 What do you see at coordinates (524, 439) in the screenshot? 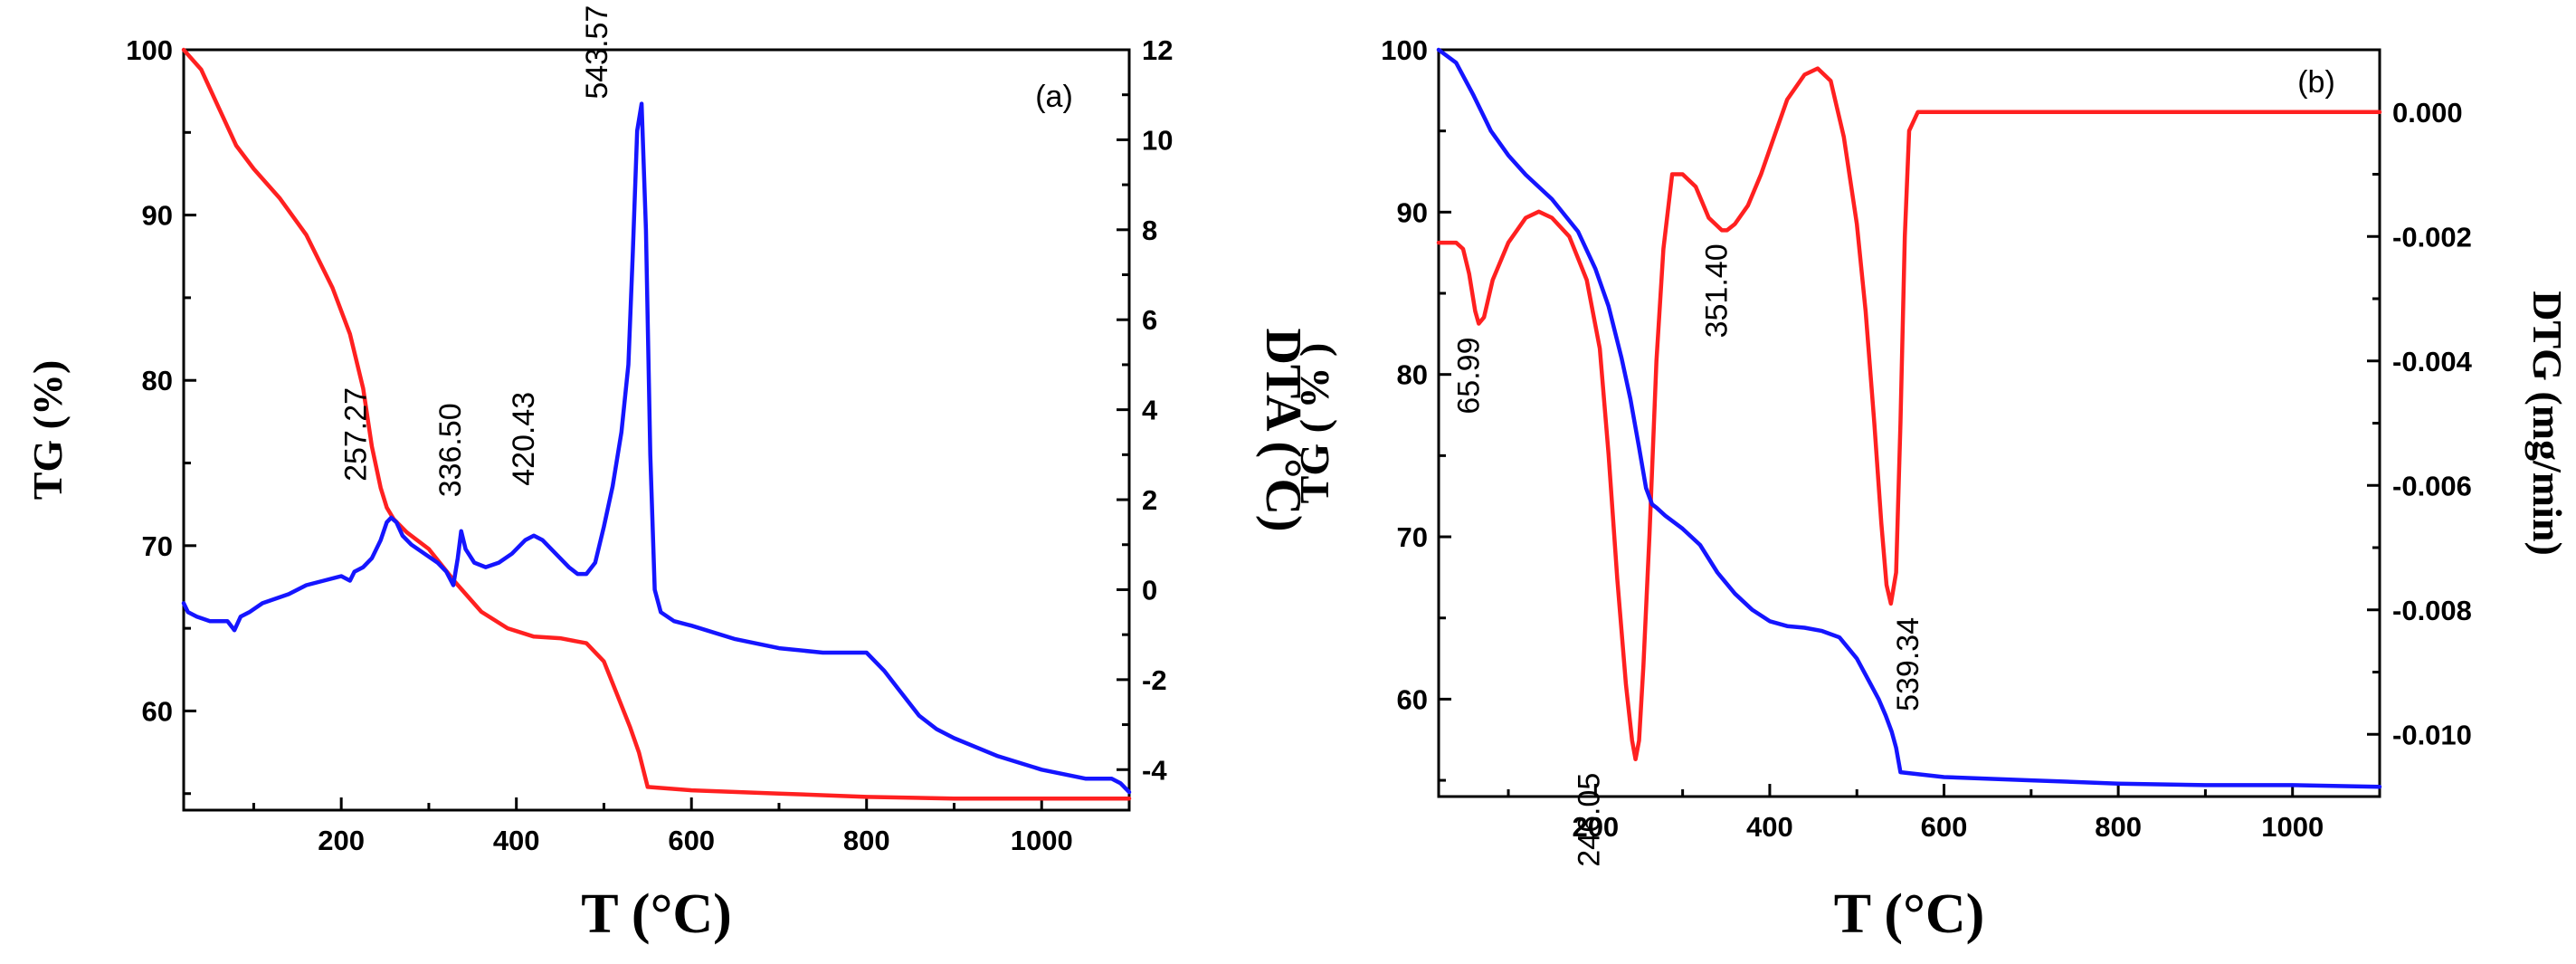
I see `peak-annotation: 420.43` at bounding box center [524, 439].